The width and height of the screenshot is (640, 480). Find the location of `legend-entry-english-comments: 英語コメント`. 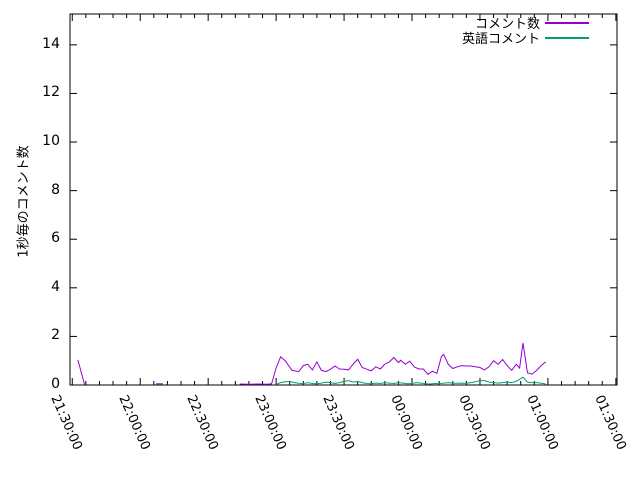

legend-entry-english-comments: 英語コメント is located at coordinates (525, 38).